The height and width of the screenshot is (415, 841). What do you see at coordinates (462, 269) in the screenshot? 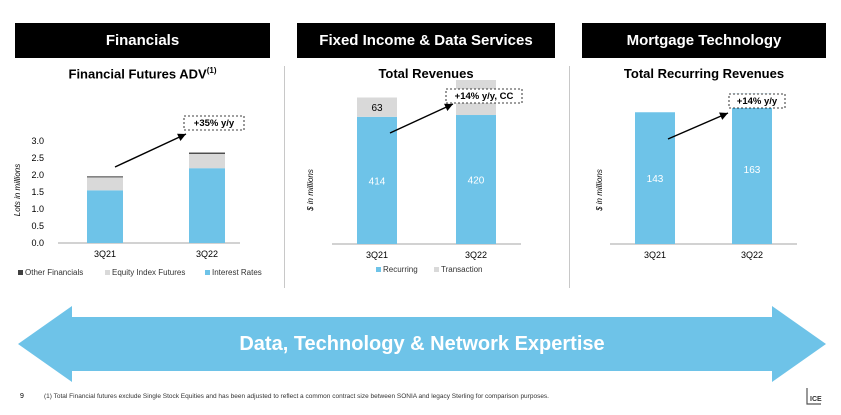
I see `legend-label-1-1: Transaction` at bounding box center [462, 269].